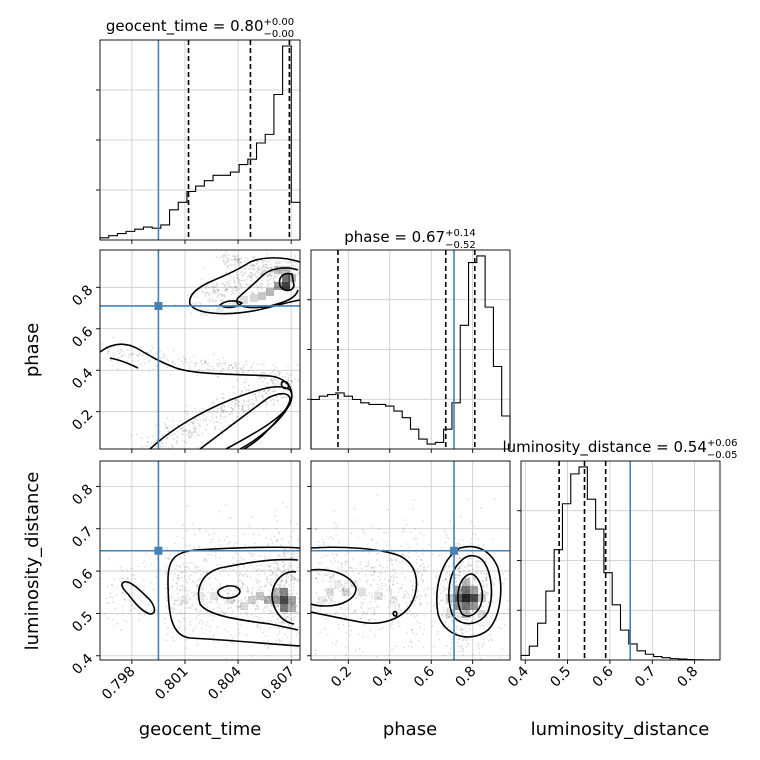 This screenshot has height=760, width=760. Describe the element at coordinates (238, 600) in the screenshot. I see `panel-geocent_time-luminosity_distance-density` at that location.